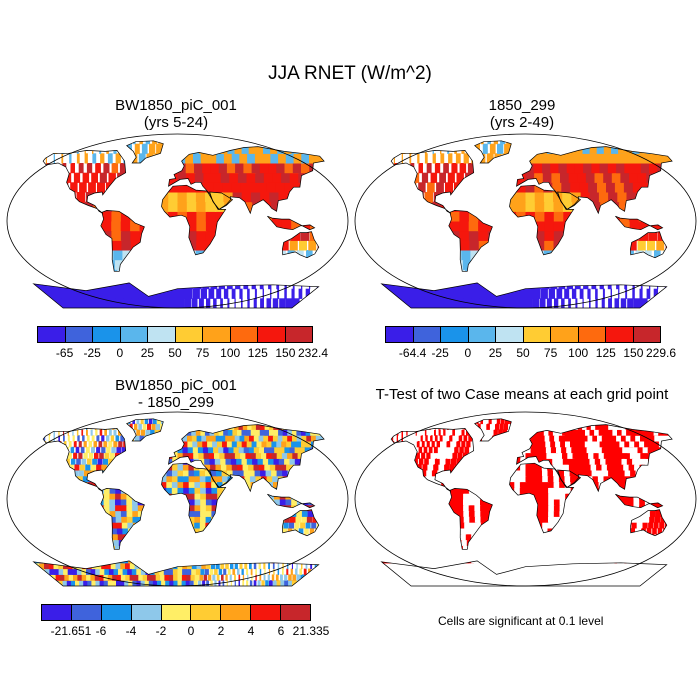 This screenshot has width=700, height=700. What do you see at coordinates (101, 631) in the screenshot?
I see `colorbar-3-label: -6` at bounding box center [101, 631].